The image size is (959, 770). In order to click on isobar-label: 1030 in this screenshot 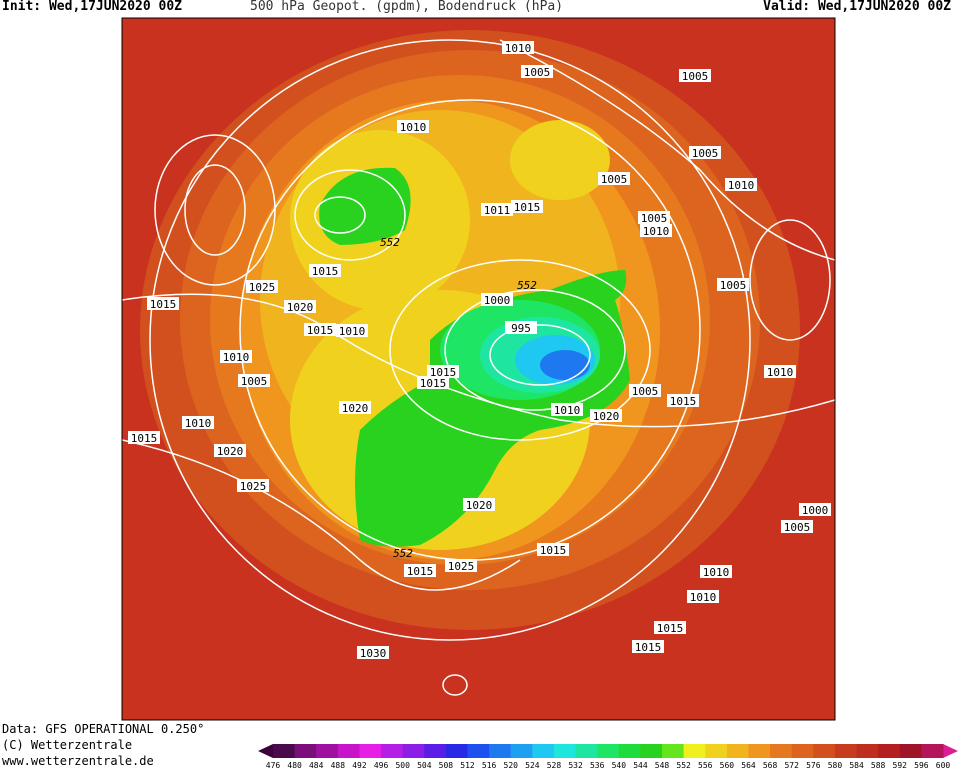, I will do `click(373, 653)`.